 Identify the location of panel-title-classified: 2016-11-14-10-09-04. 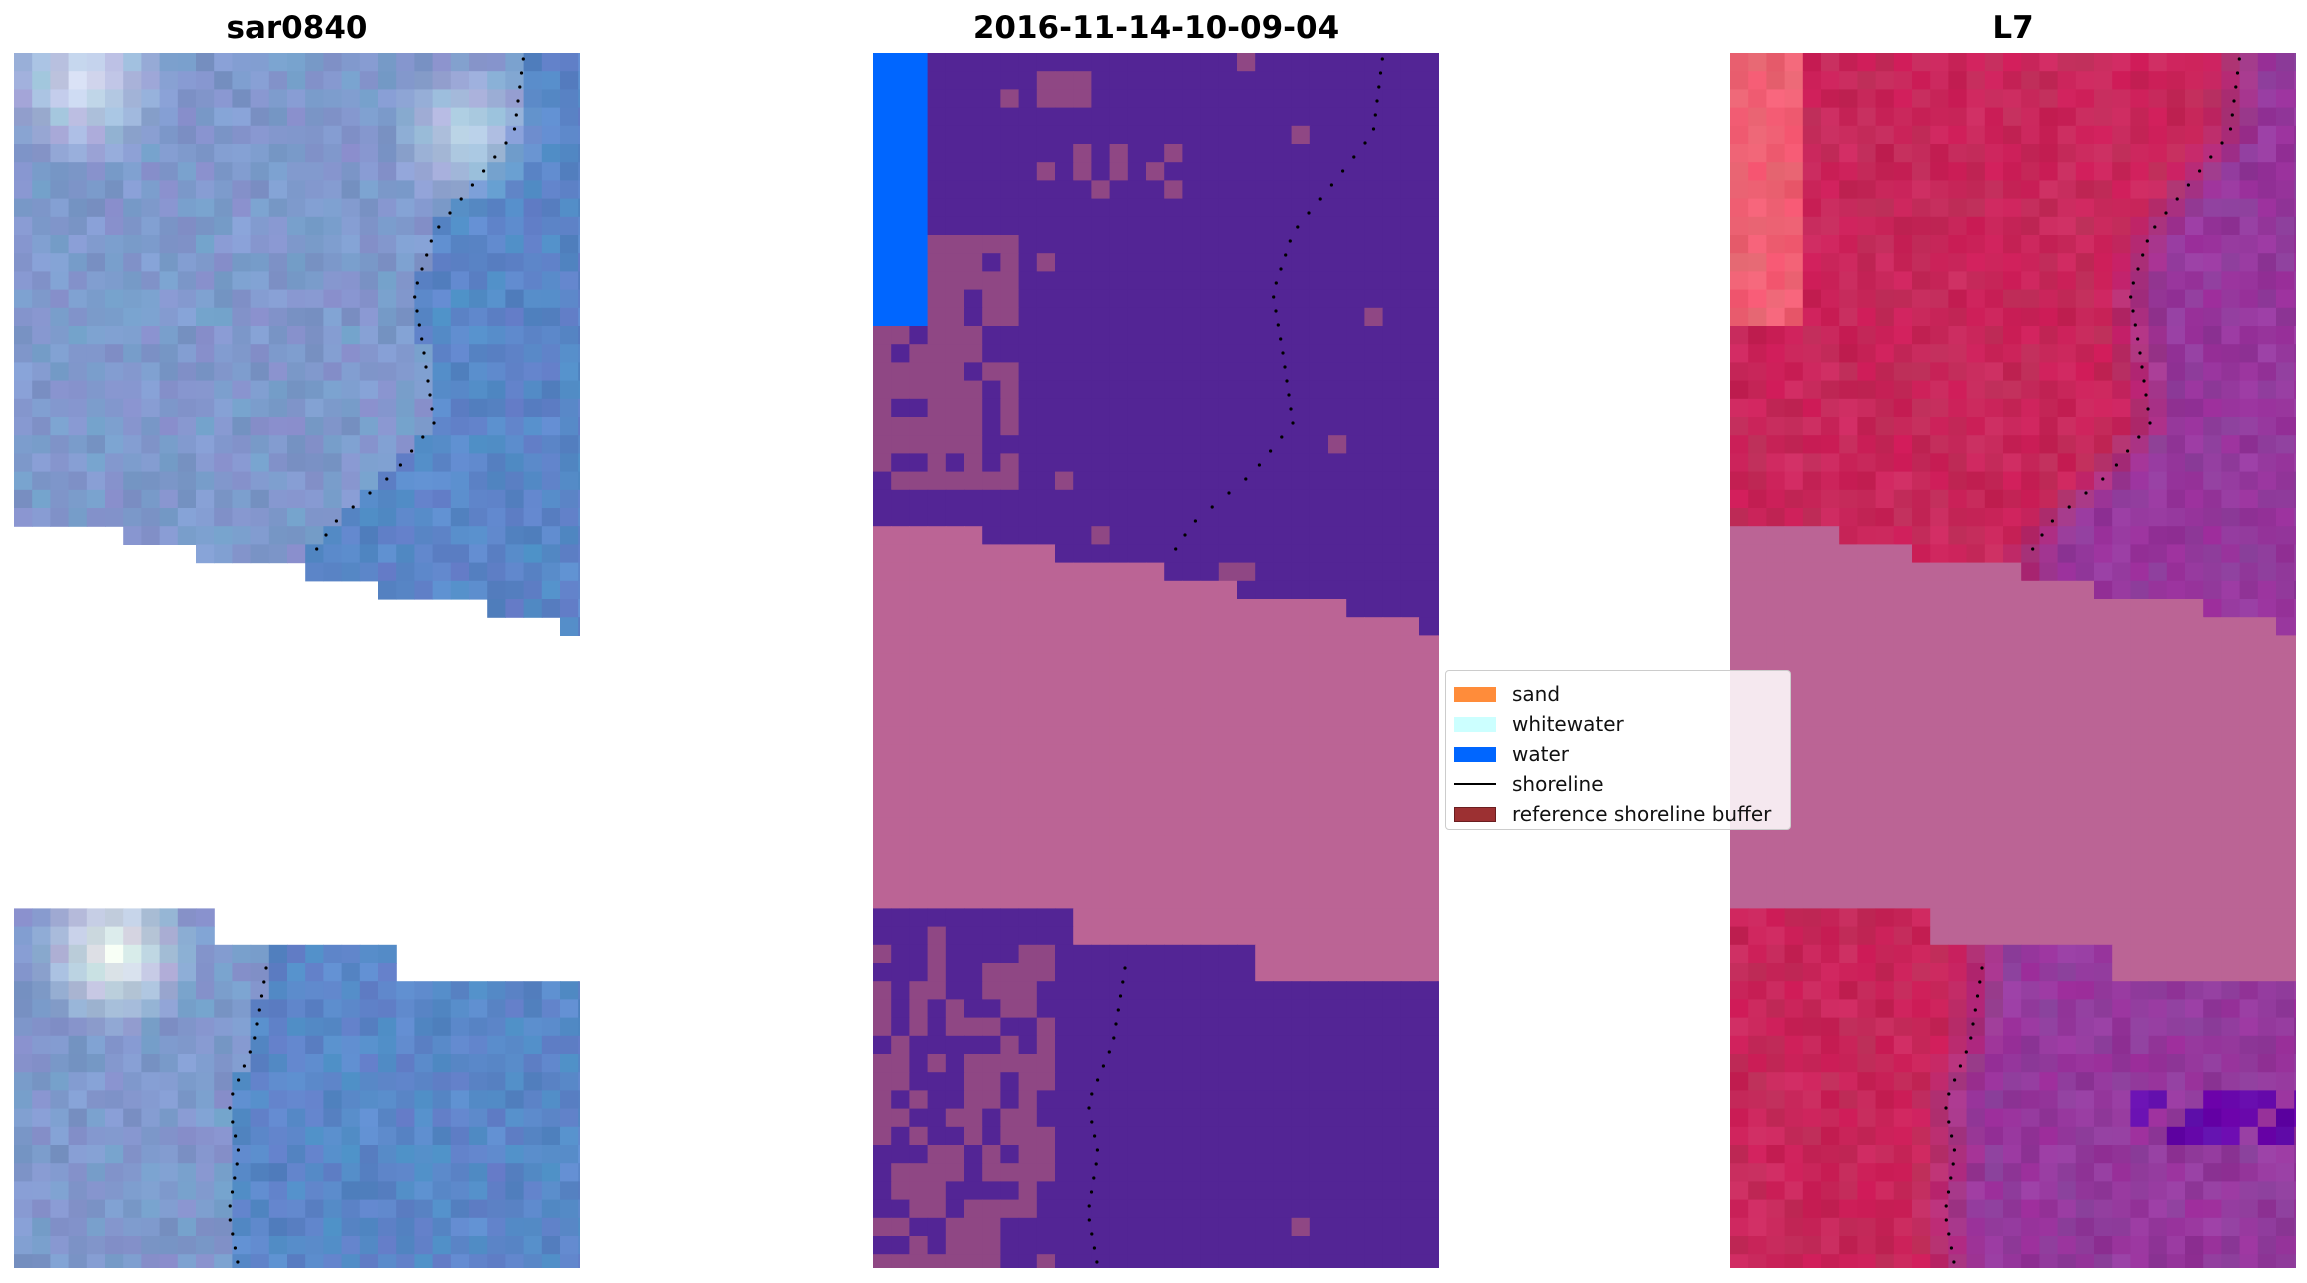
(1156, 28).